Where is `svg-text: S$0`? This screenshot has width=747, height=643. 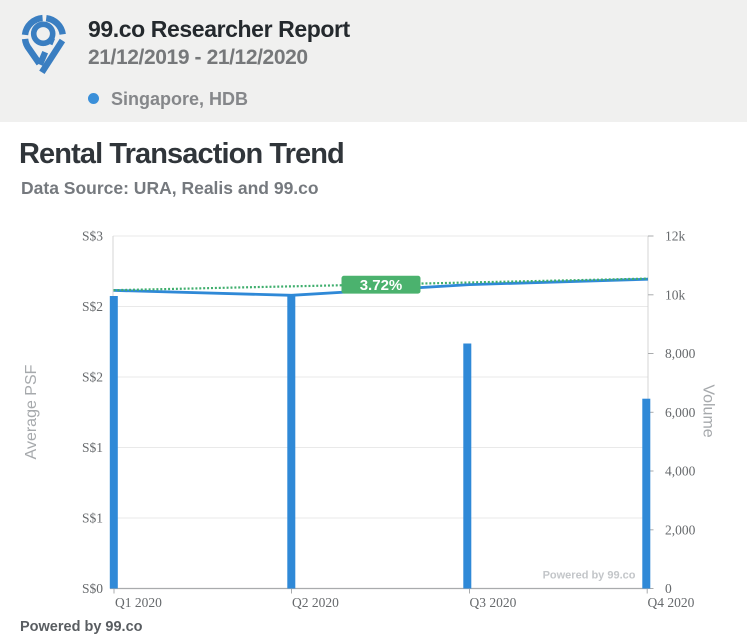
svg-text: S$0 is located at coordinates (92, 588).